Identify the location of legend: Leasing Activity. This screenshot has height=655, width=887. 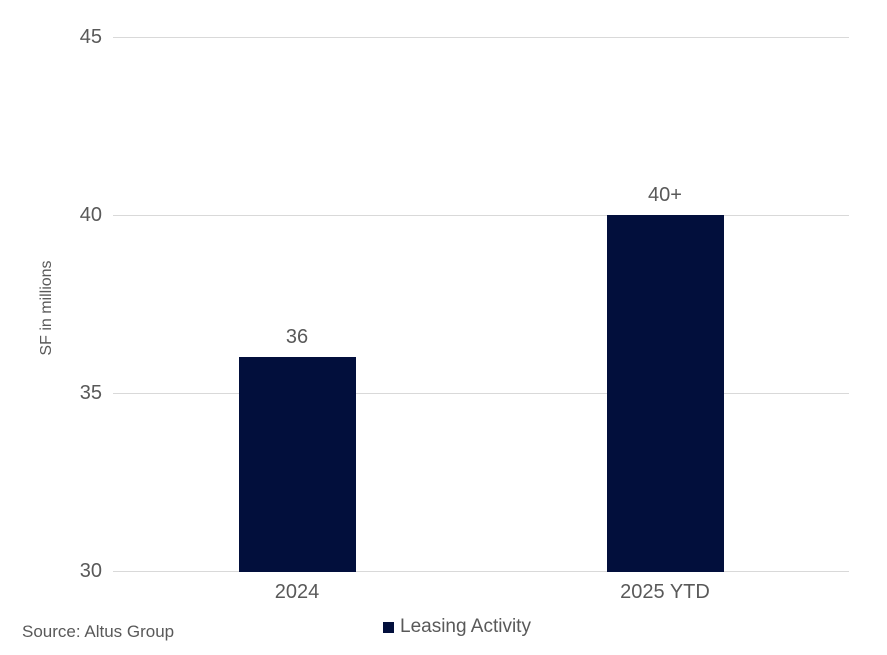
(457, 627).